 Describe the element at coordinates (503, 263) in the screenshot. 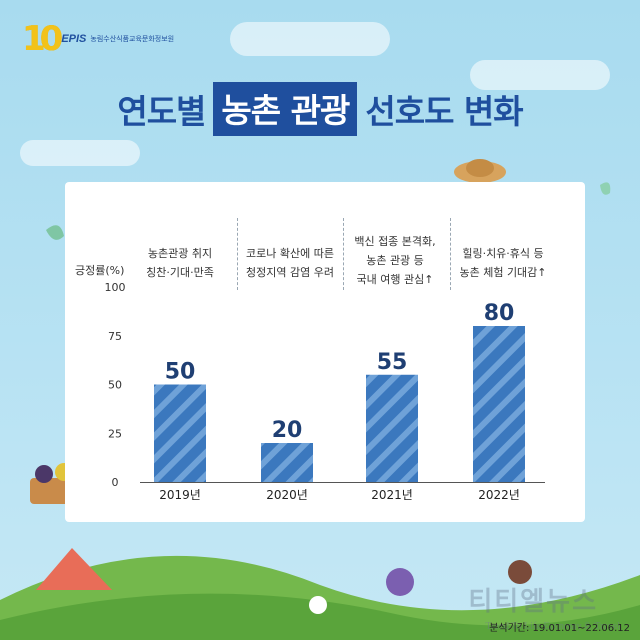

I see `year-description: 힐링·치유·휴식 등 농촌 체험 기대감↑` at that location.